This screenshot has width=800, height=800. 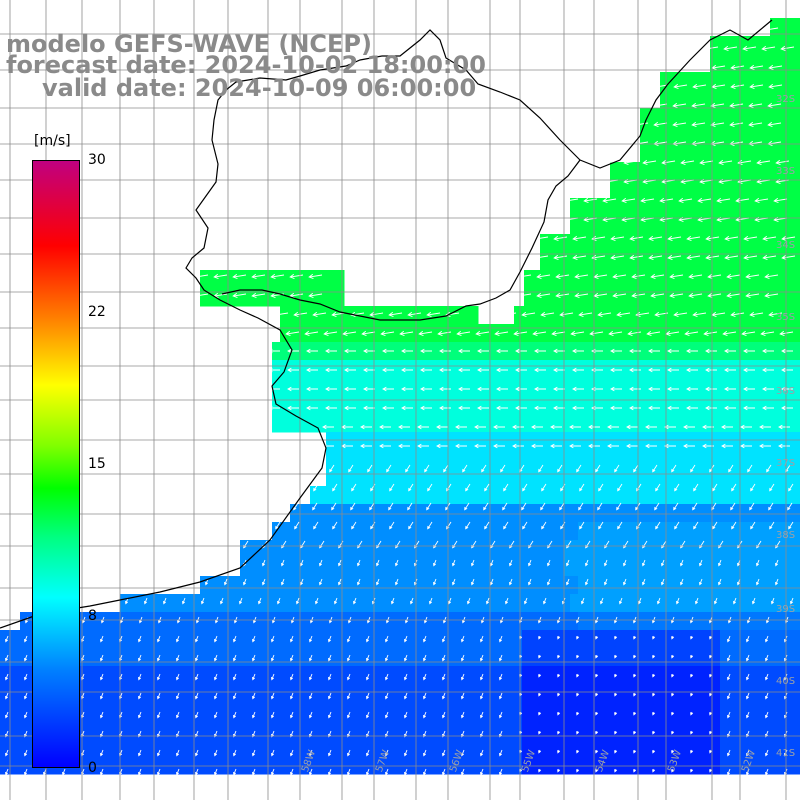 What do you see at coordinates (786, 681) in the screenshot?
I see `lat-label: 40S` at bounding box center [786, 681].